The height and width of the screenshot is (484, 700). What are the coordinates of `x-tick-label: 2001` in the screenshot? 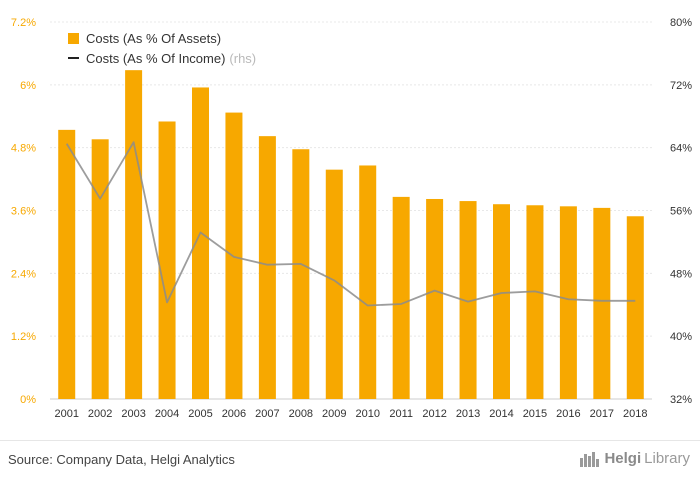 It's located at (66, 414).